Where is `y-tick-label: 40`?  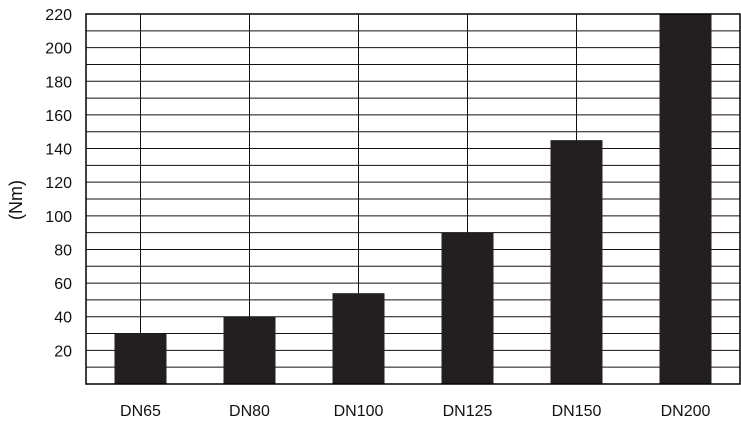
y-tick-label: 40 is located at coordinates (63, 318).